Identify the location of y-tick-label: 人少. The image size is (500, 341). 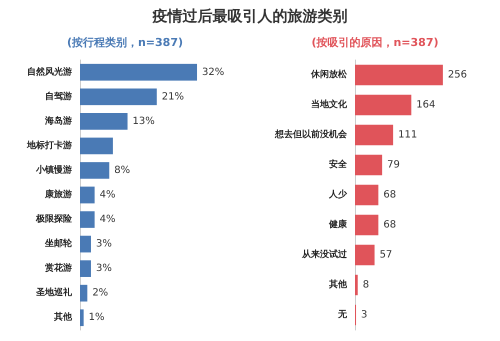
(338, 194).